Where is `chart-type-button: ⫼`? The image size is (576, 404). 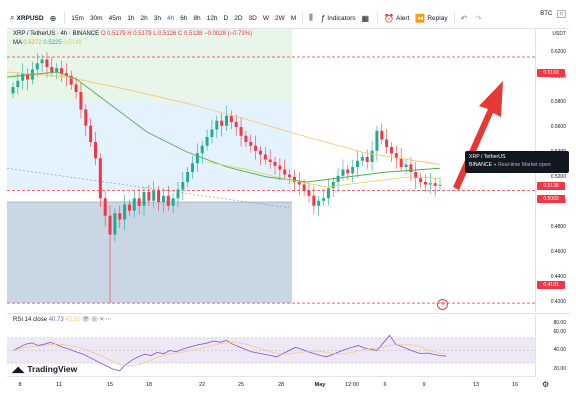
chart-type-button: ⫼ is located at coordinates (312, 18).